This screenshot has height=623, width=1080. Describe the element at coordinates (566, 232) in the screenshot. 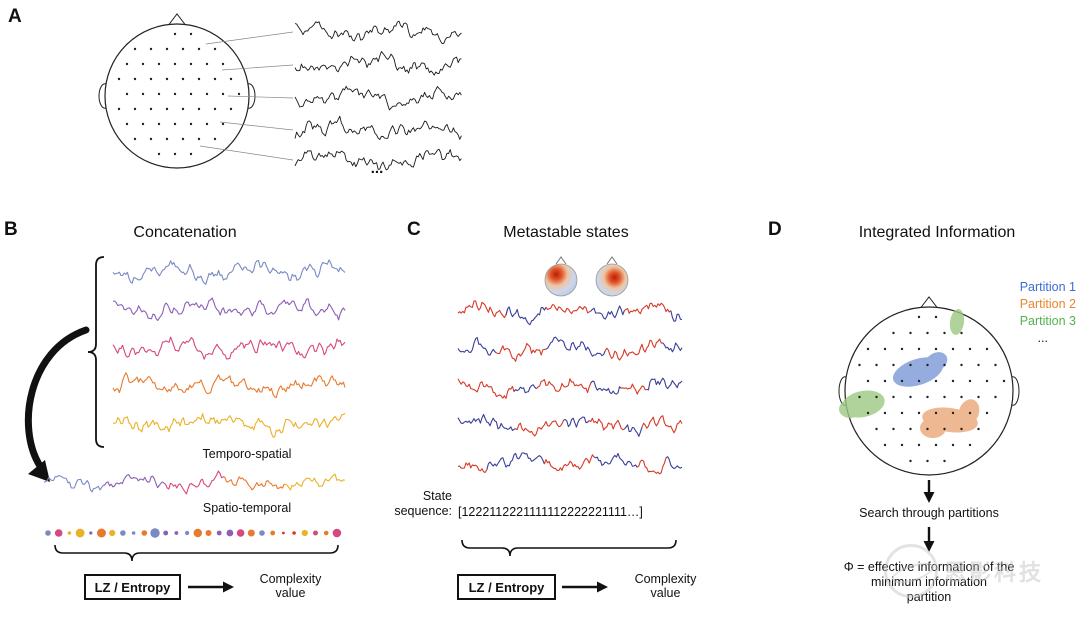

I see `panel-c-title: Metastable states` at that location.